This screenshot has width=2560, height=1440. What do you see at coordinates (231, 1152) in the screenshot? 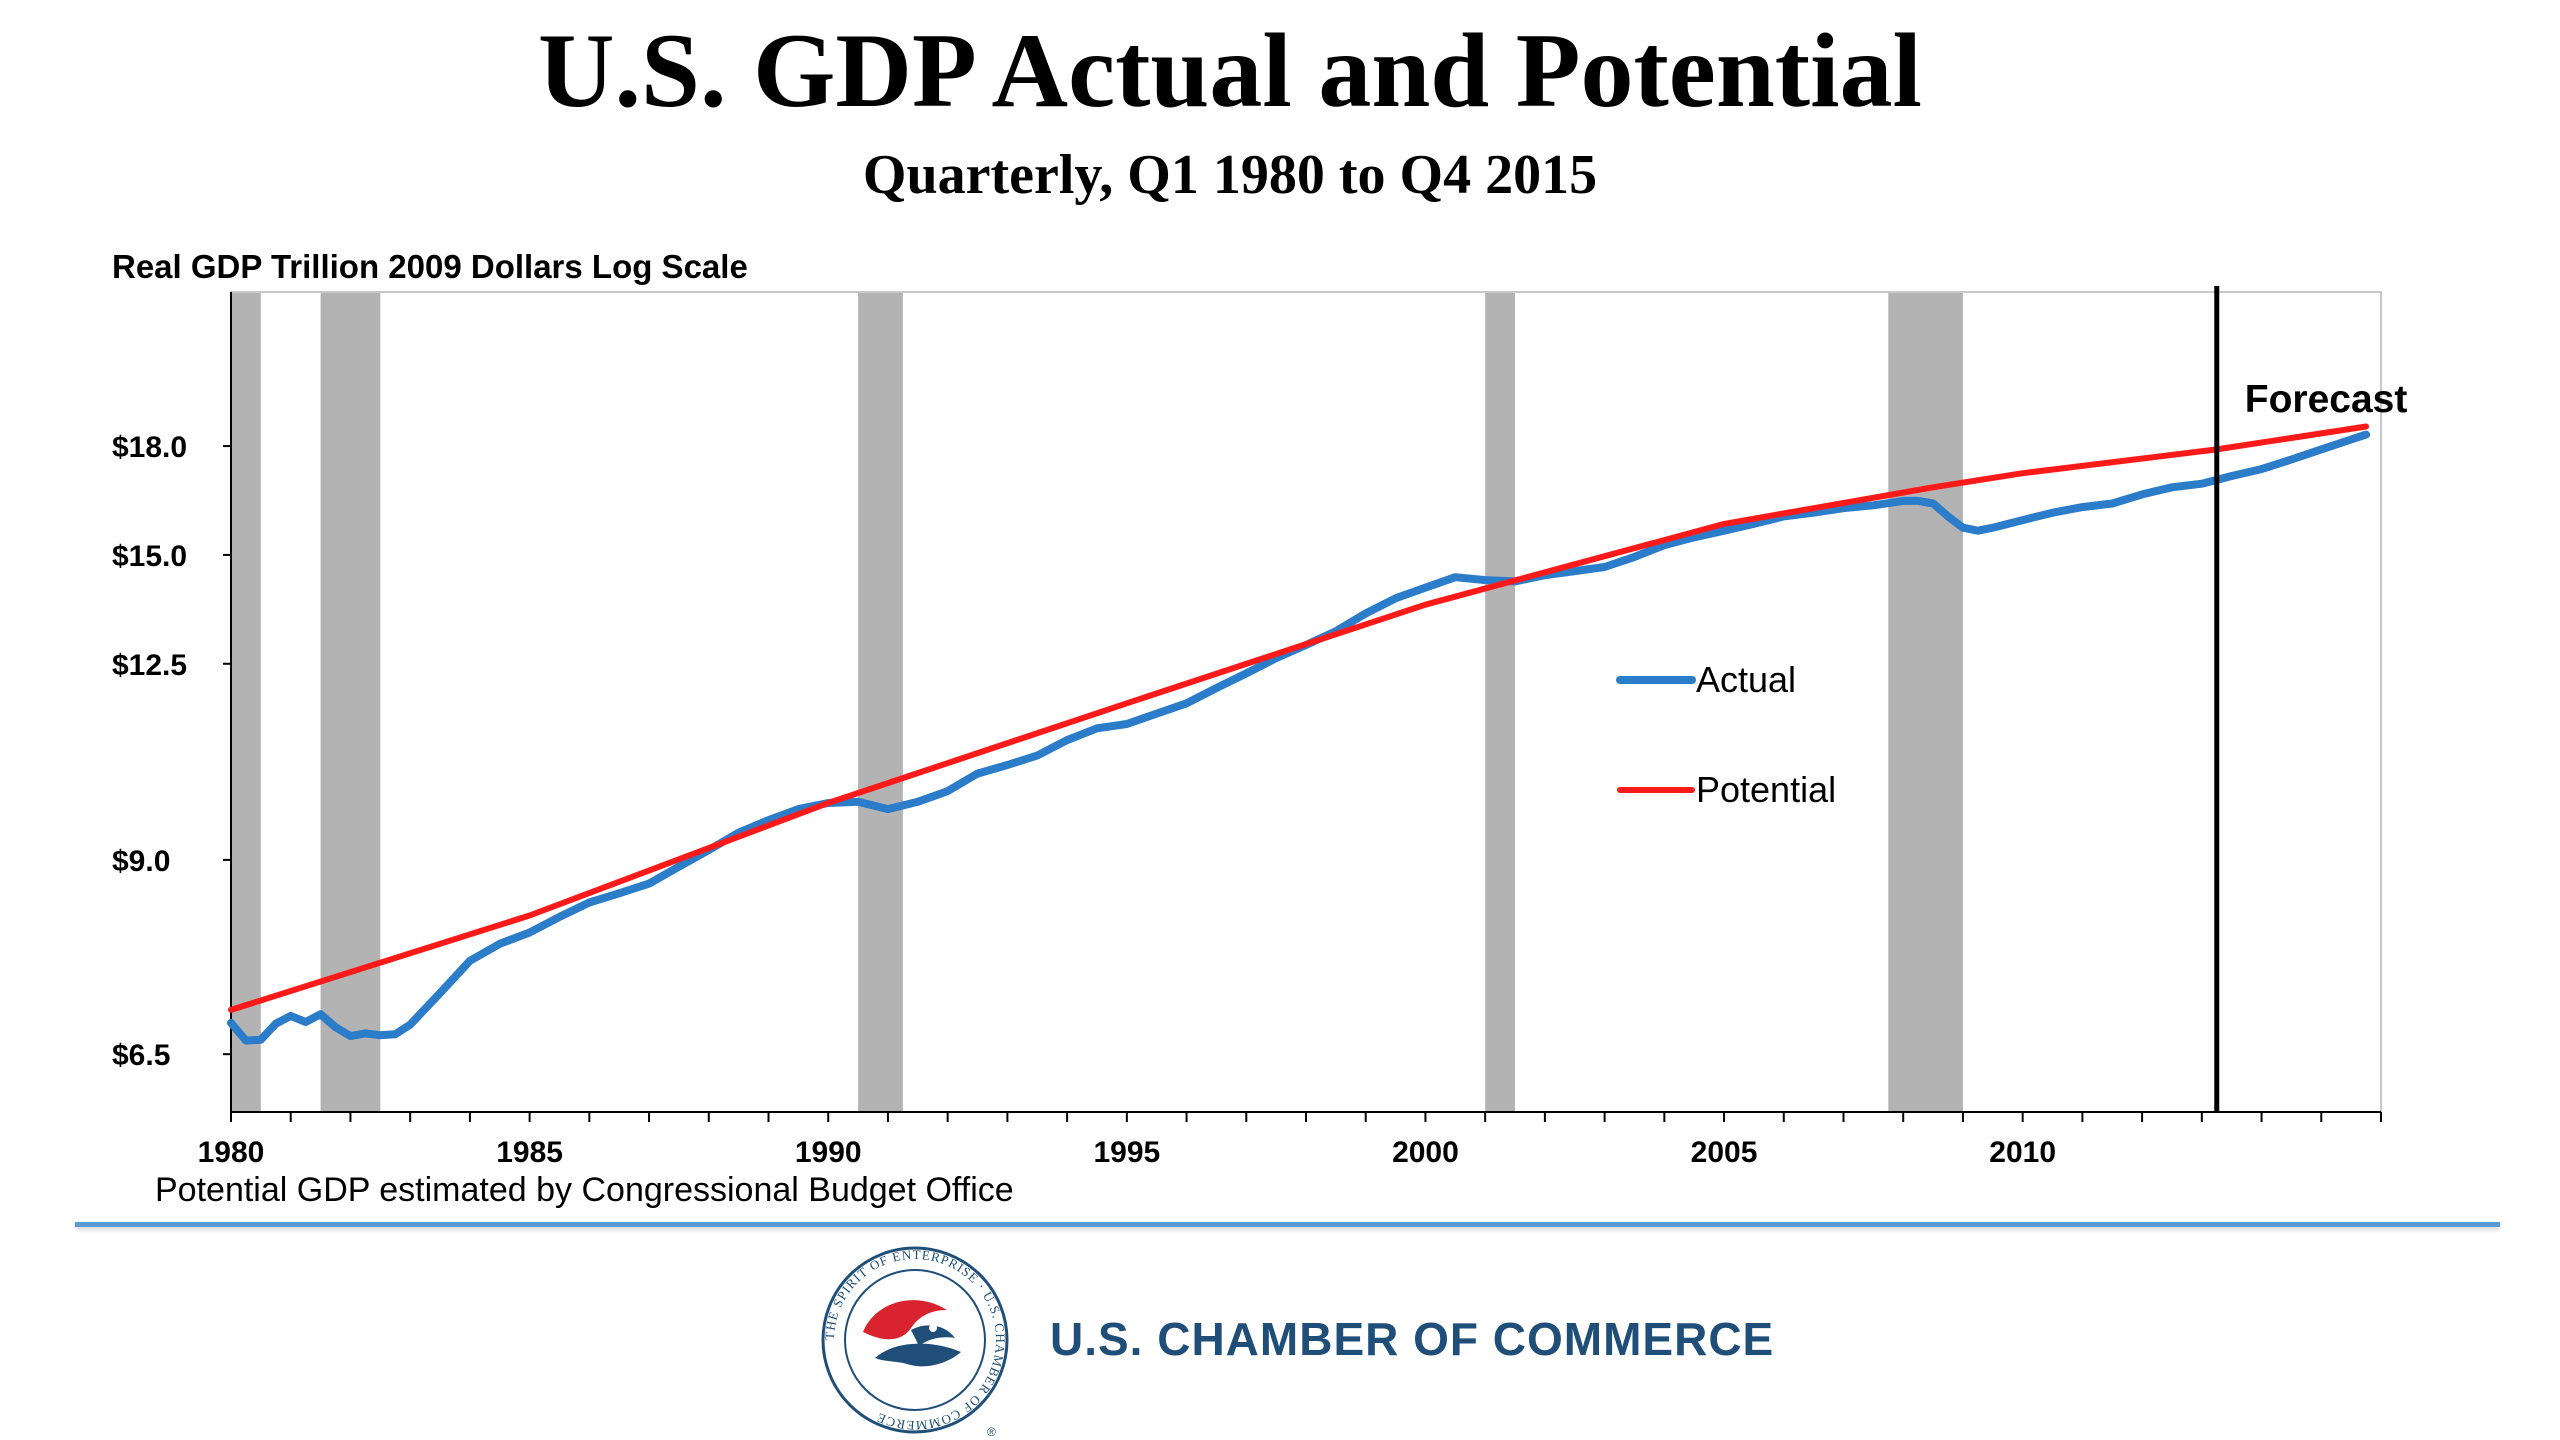
I see `x-tick-label: 1980` at bounding box center [231, 1152].